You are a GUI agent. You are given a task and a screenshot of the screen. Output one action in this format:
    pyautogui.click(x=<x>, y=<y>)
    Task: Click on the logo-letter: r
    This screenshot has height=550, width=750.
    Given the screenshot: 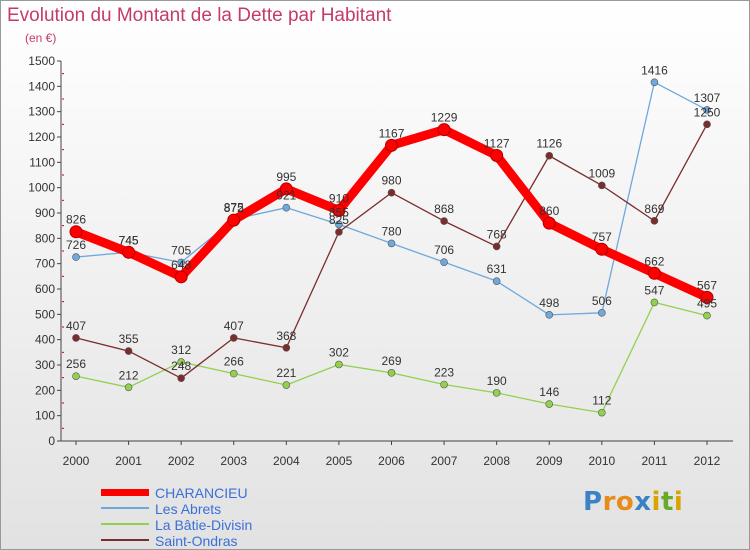 What is the action you would take?
    pyautogui.click(x=609, y=502)
    